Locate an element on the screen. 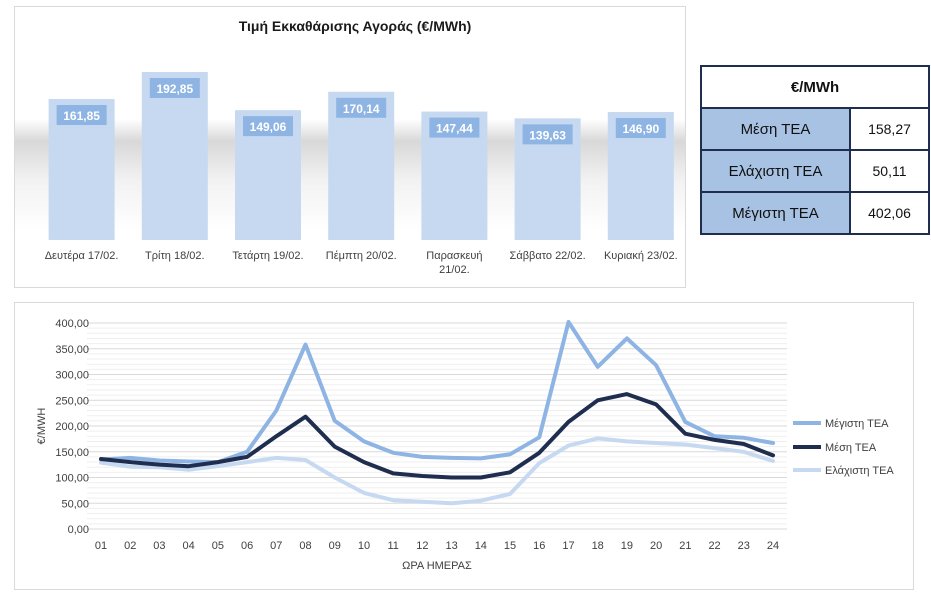  x-tick-label: 13 is located at coordinates (451, 546).